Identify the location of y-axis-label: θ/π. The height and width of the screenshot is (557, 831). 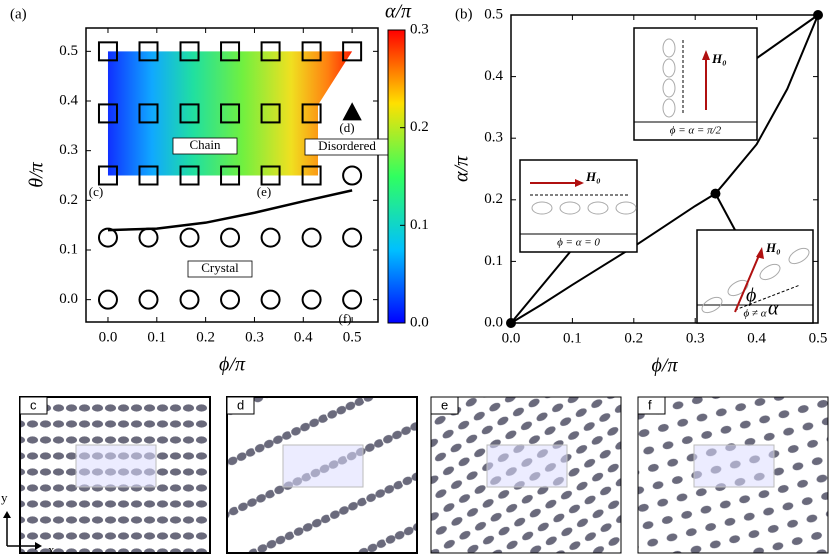
(37, 174).